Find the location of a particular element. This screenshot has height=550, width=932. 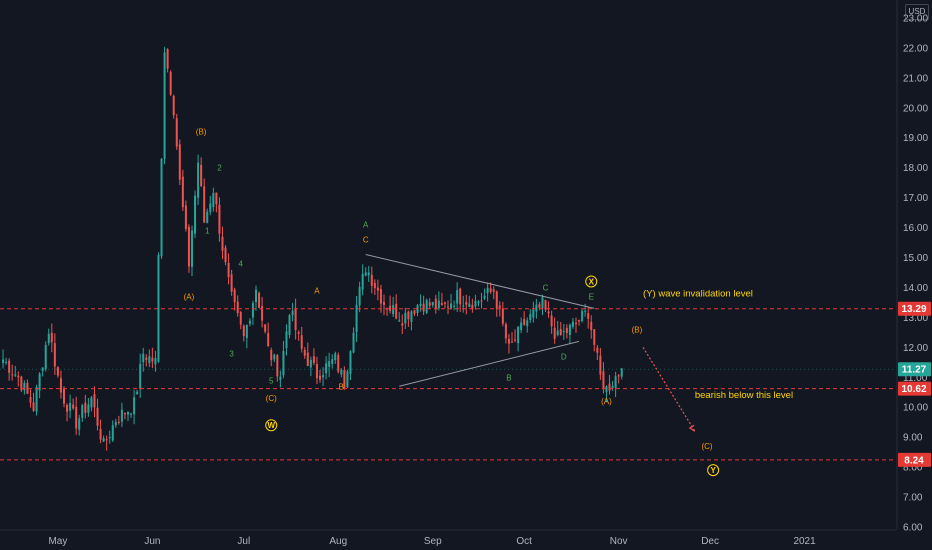

wave-label: (A) is located at coordinates (606, 401).